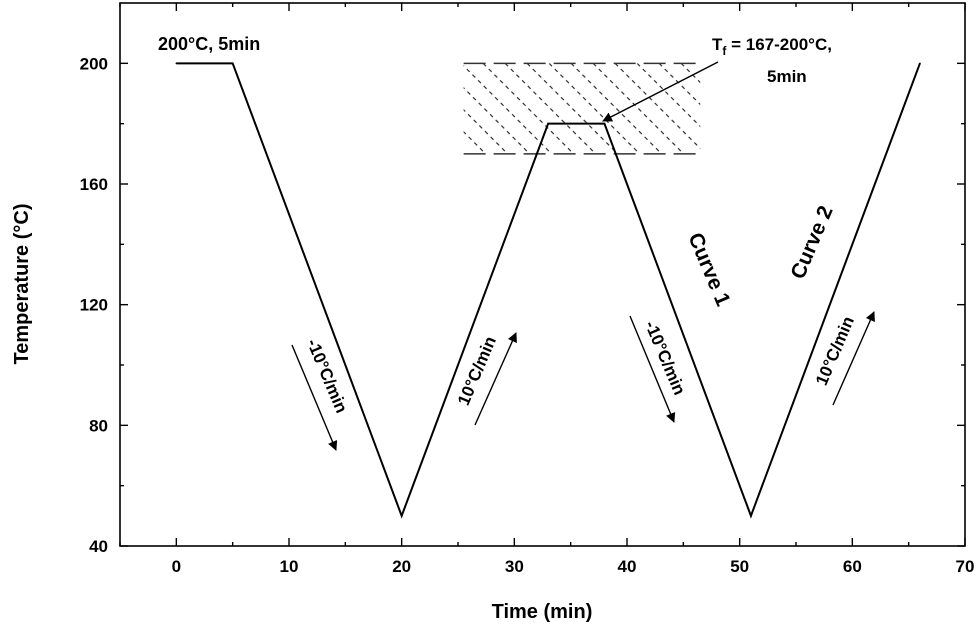 This screenshot has height=631, width=980. Describe the element at coordinates (209, 44) in the screenshot. I see `hold-annotation: 200°C, 5min` at that location.